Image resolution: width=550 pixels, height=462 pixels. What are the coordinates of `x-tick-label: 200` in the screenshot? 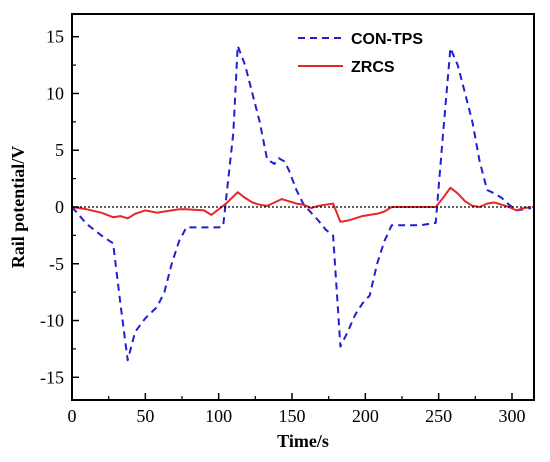 It's located at (365, 416).